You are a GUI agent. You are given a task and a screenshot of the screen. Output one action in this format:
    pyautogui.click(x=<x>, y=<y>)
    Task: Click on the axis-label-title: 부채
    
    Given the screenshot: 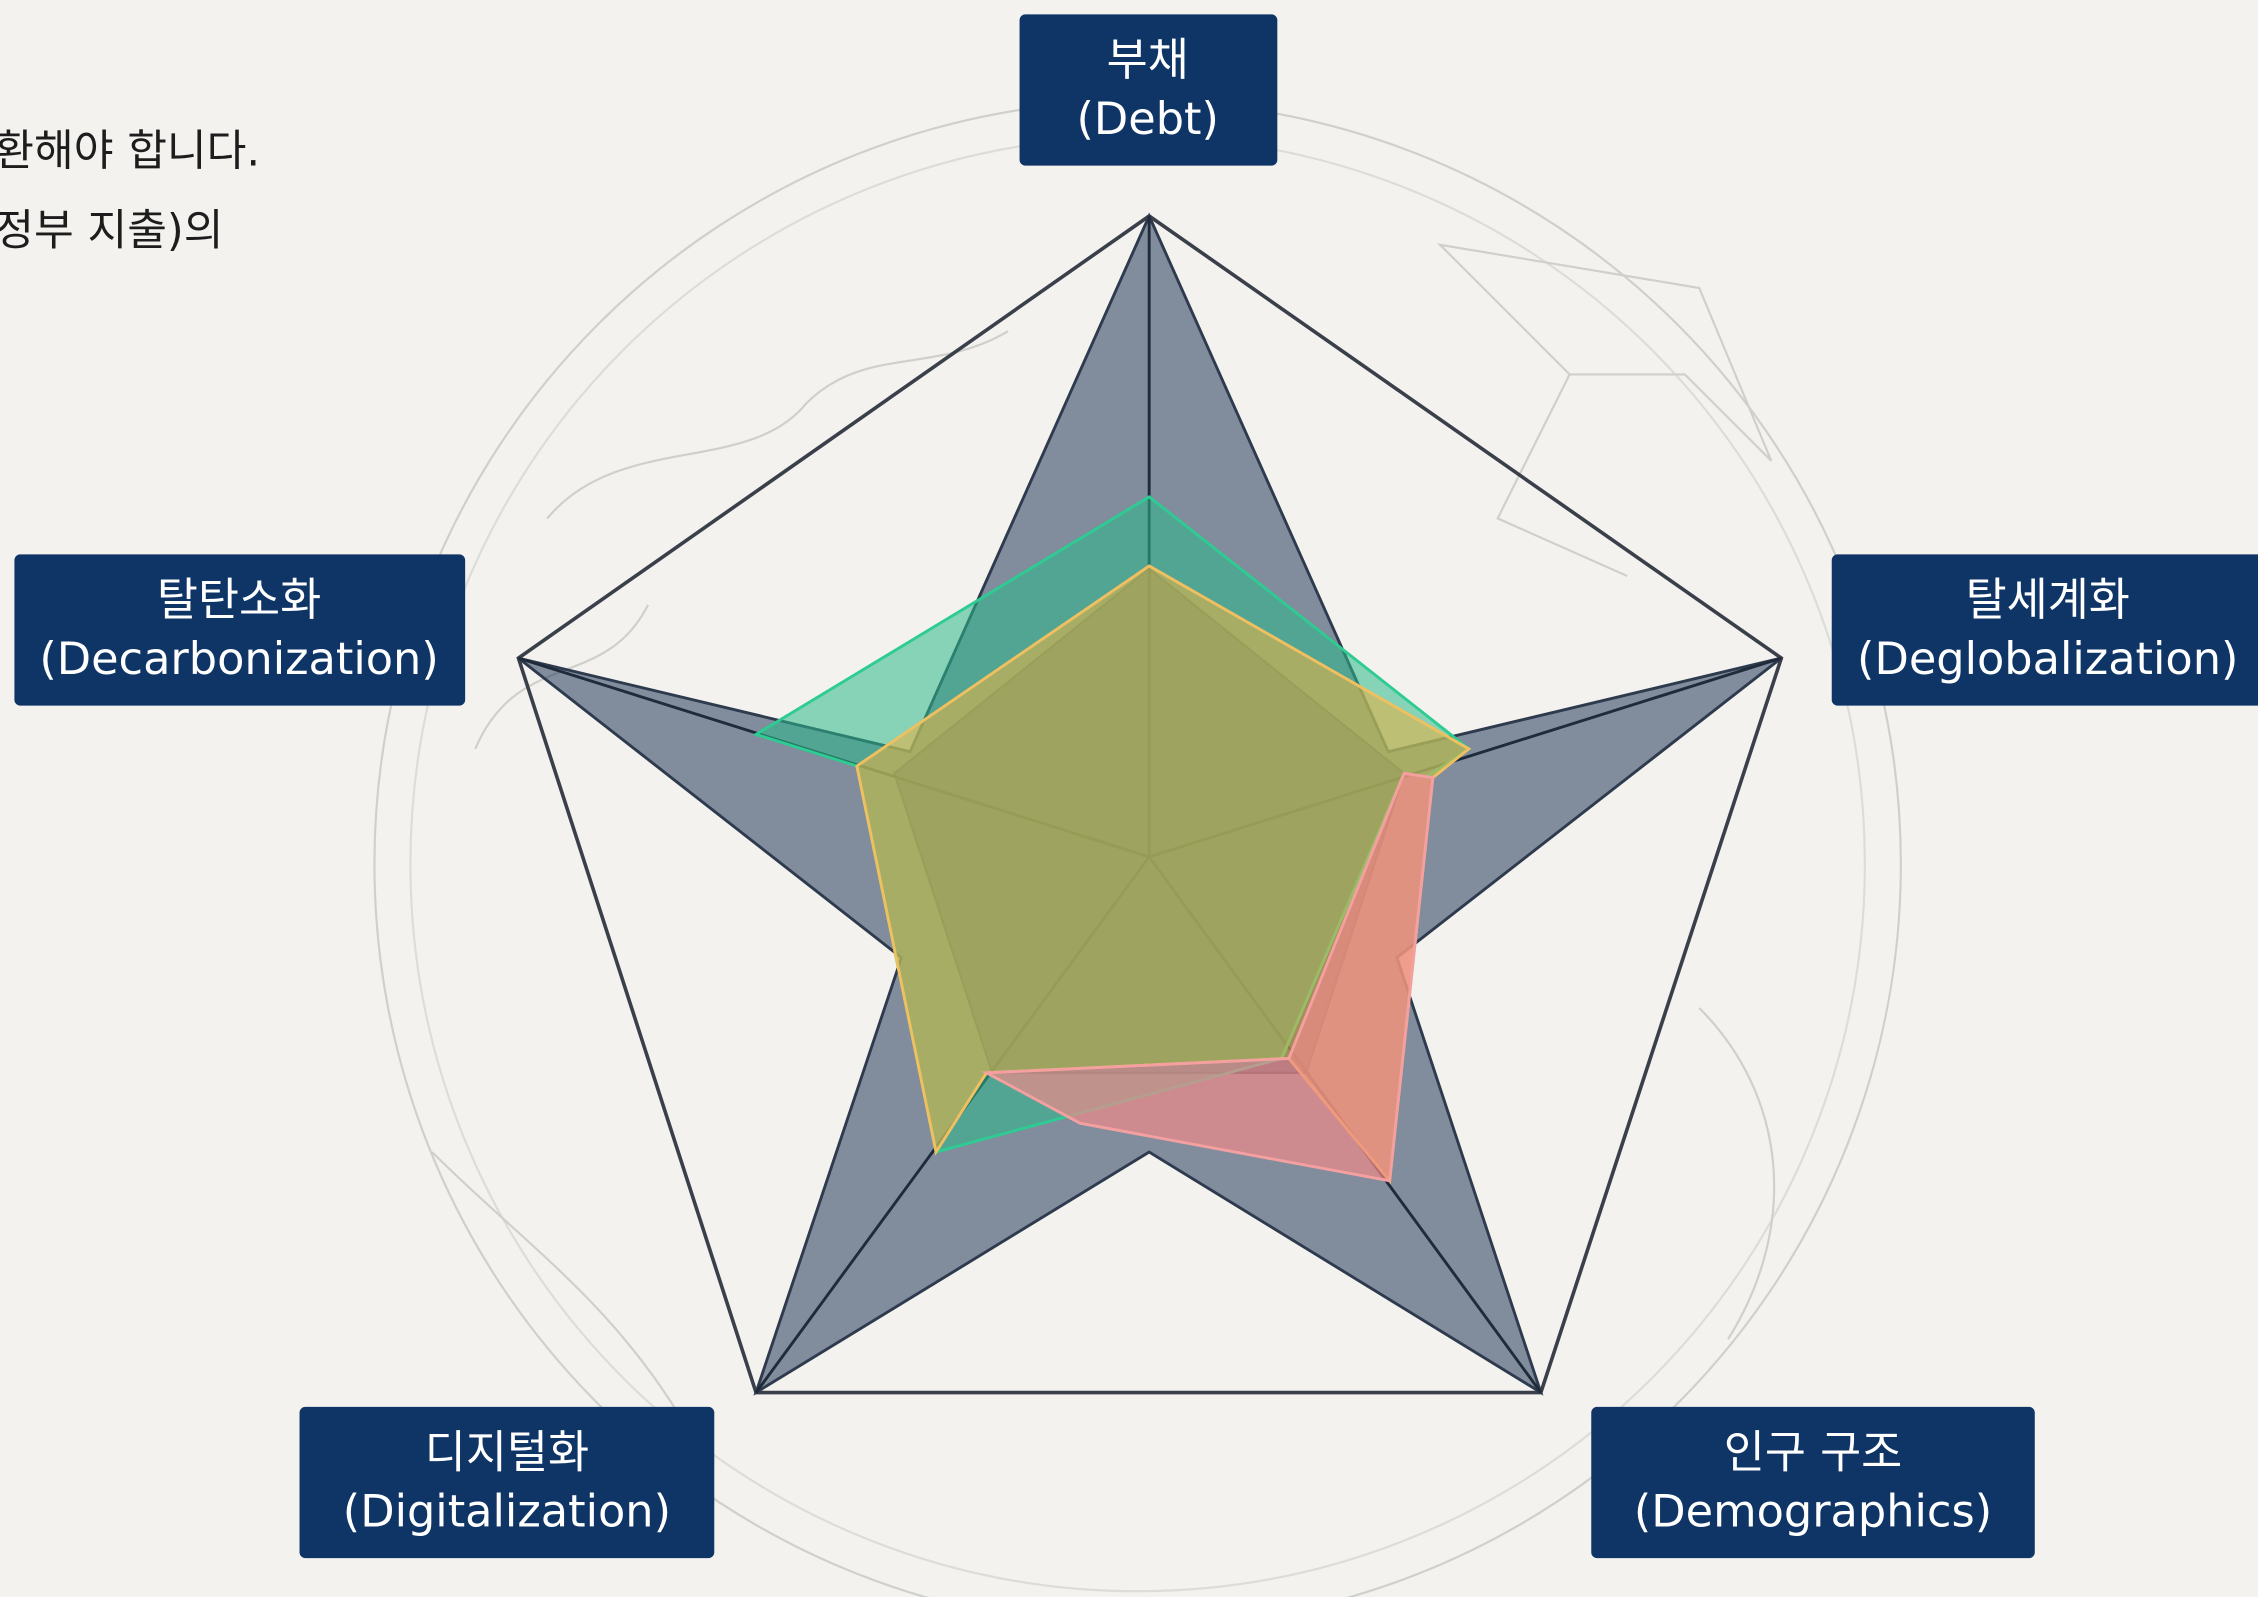 What is the action you would take?
    pyautogui.click(x=1148, y=60)
    